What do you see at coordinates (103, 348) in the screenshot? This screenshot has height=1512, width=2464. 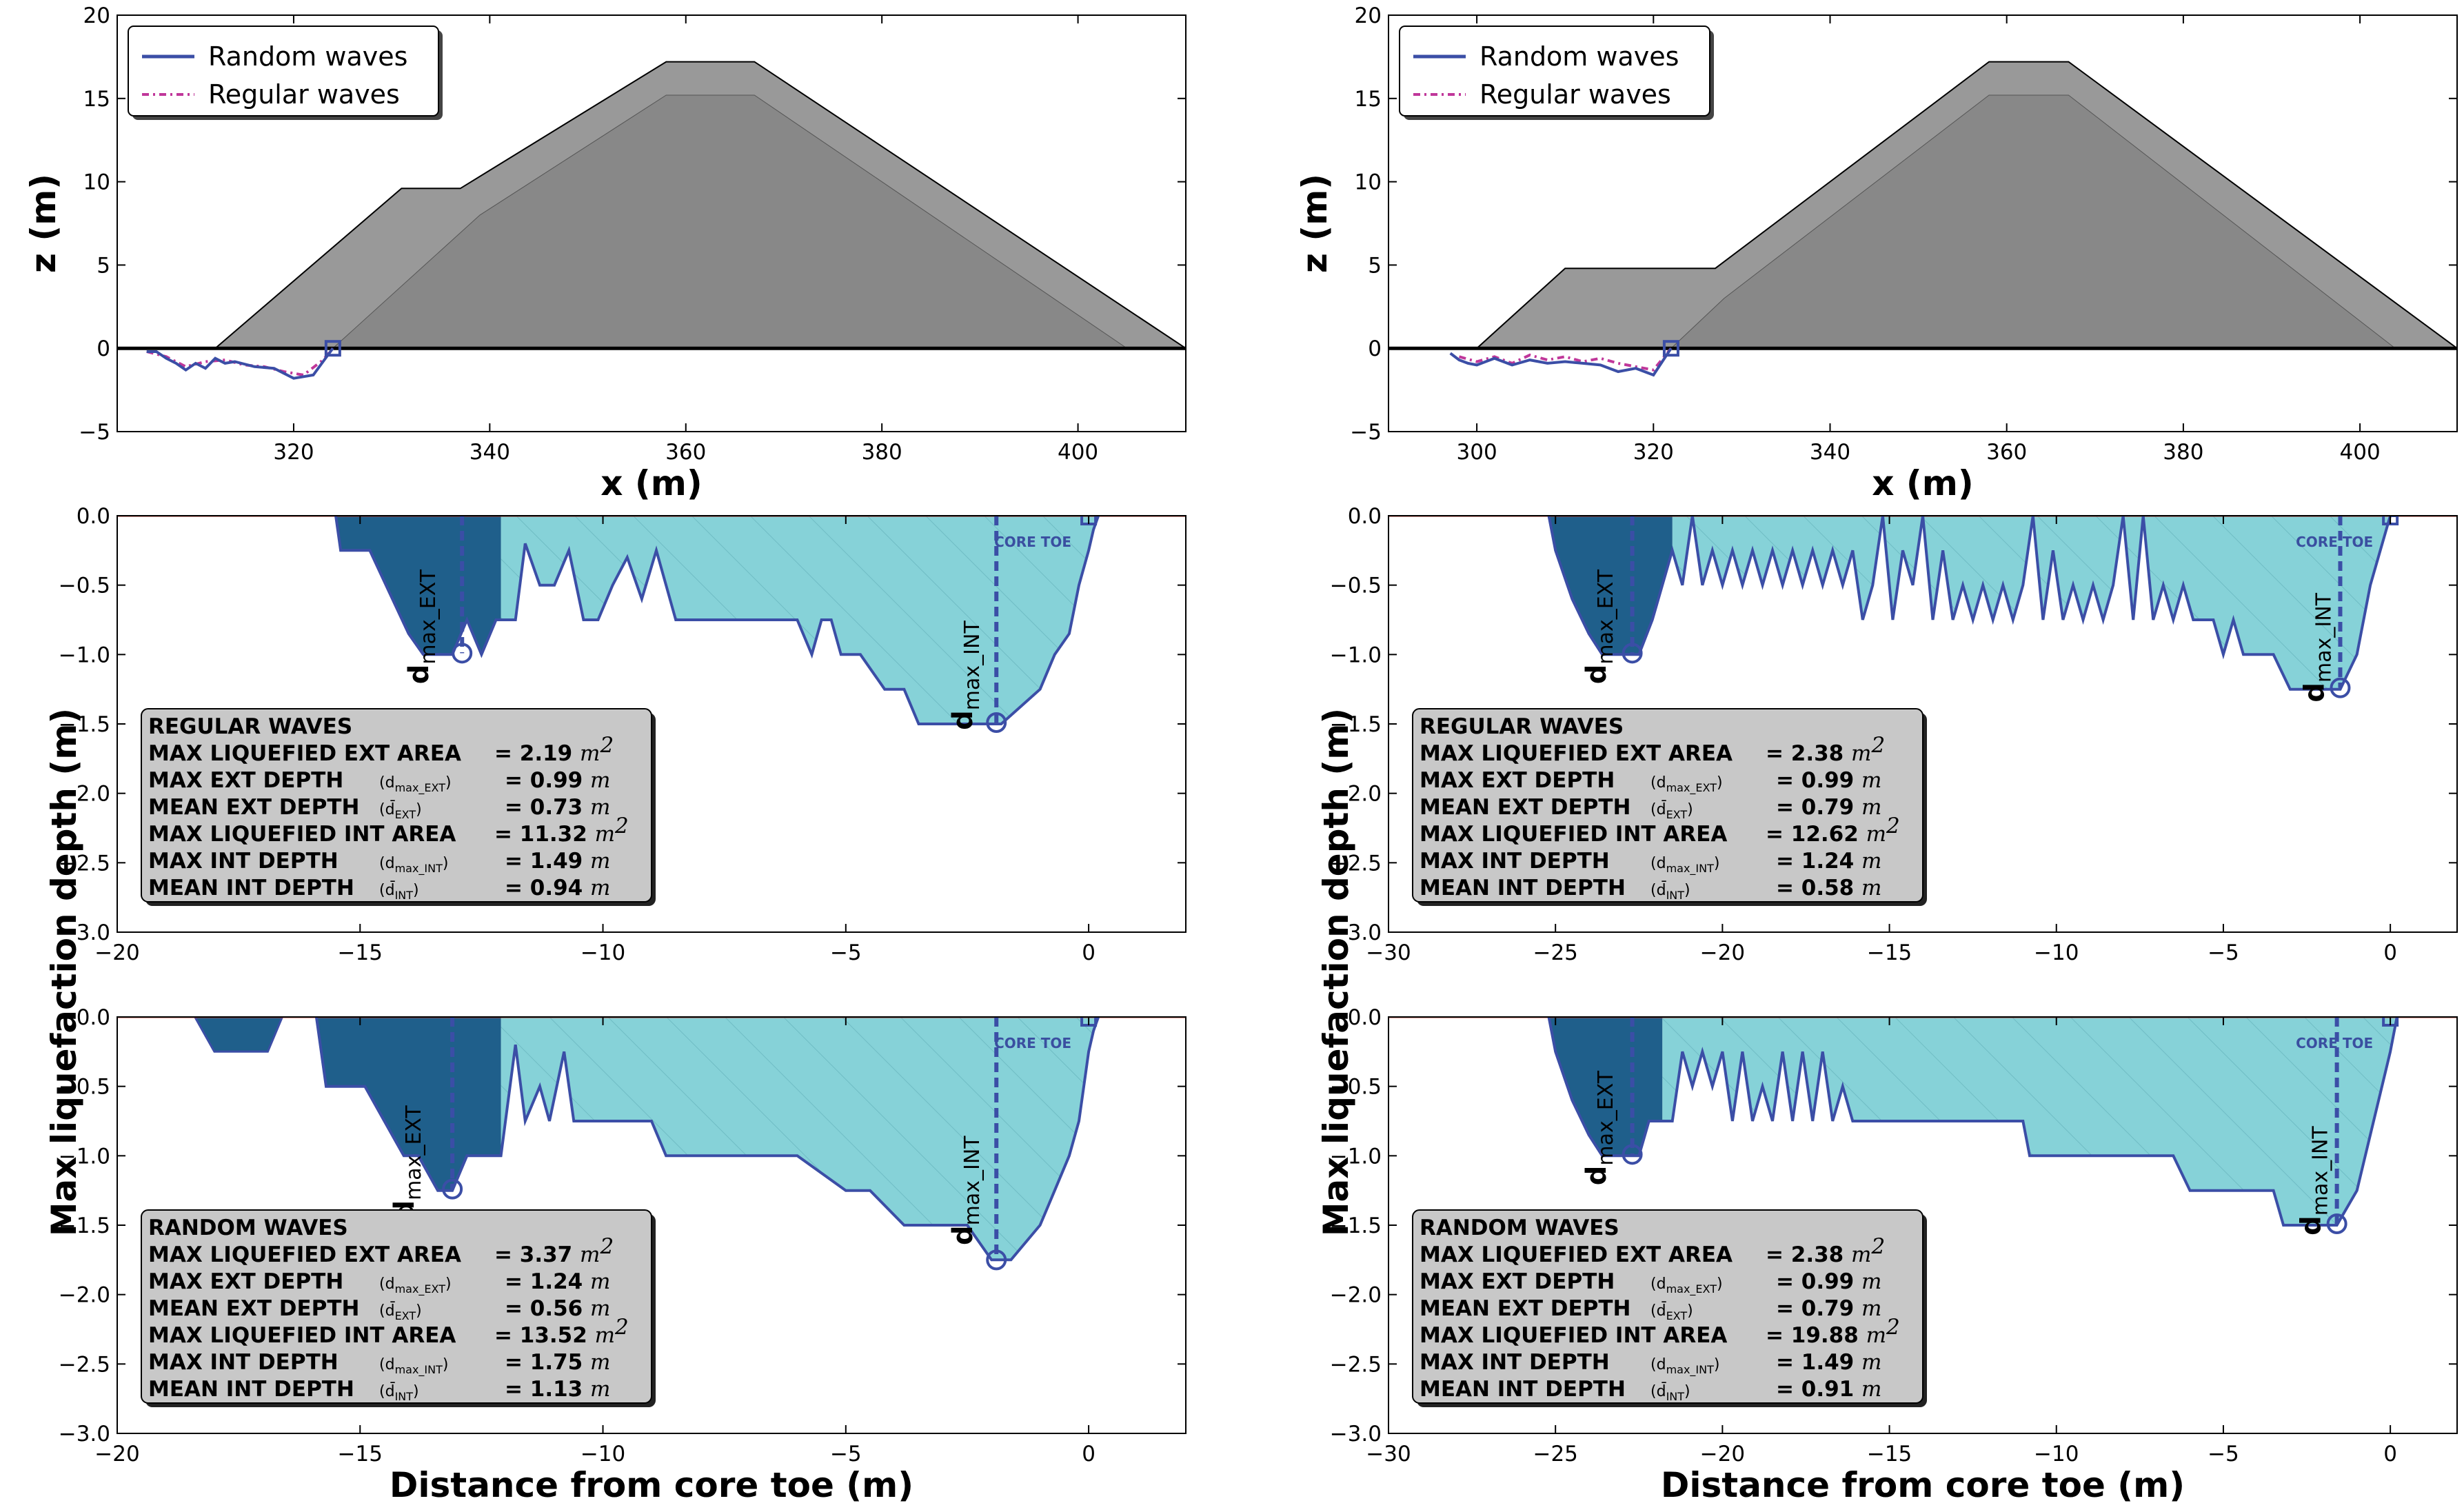 I see `y-tick-label: 0` at bounding box center [103, 348].